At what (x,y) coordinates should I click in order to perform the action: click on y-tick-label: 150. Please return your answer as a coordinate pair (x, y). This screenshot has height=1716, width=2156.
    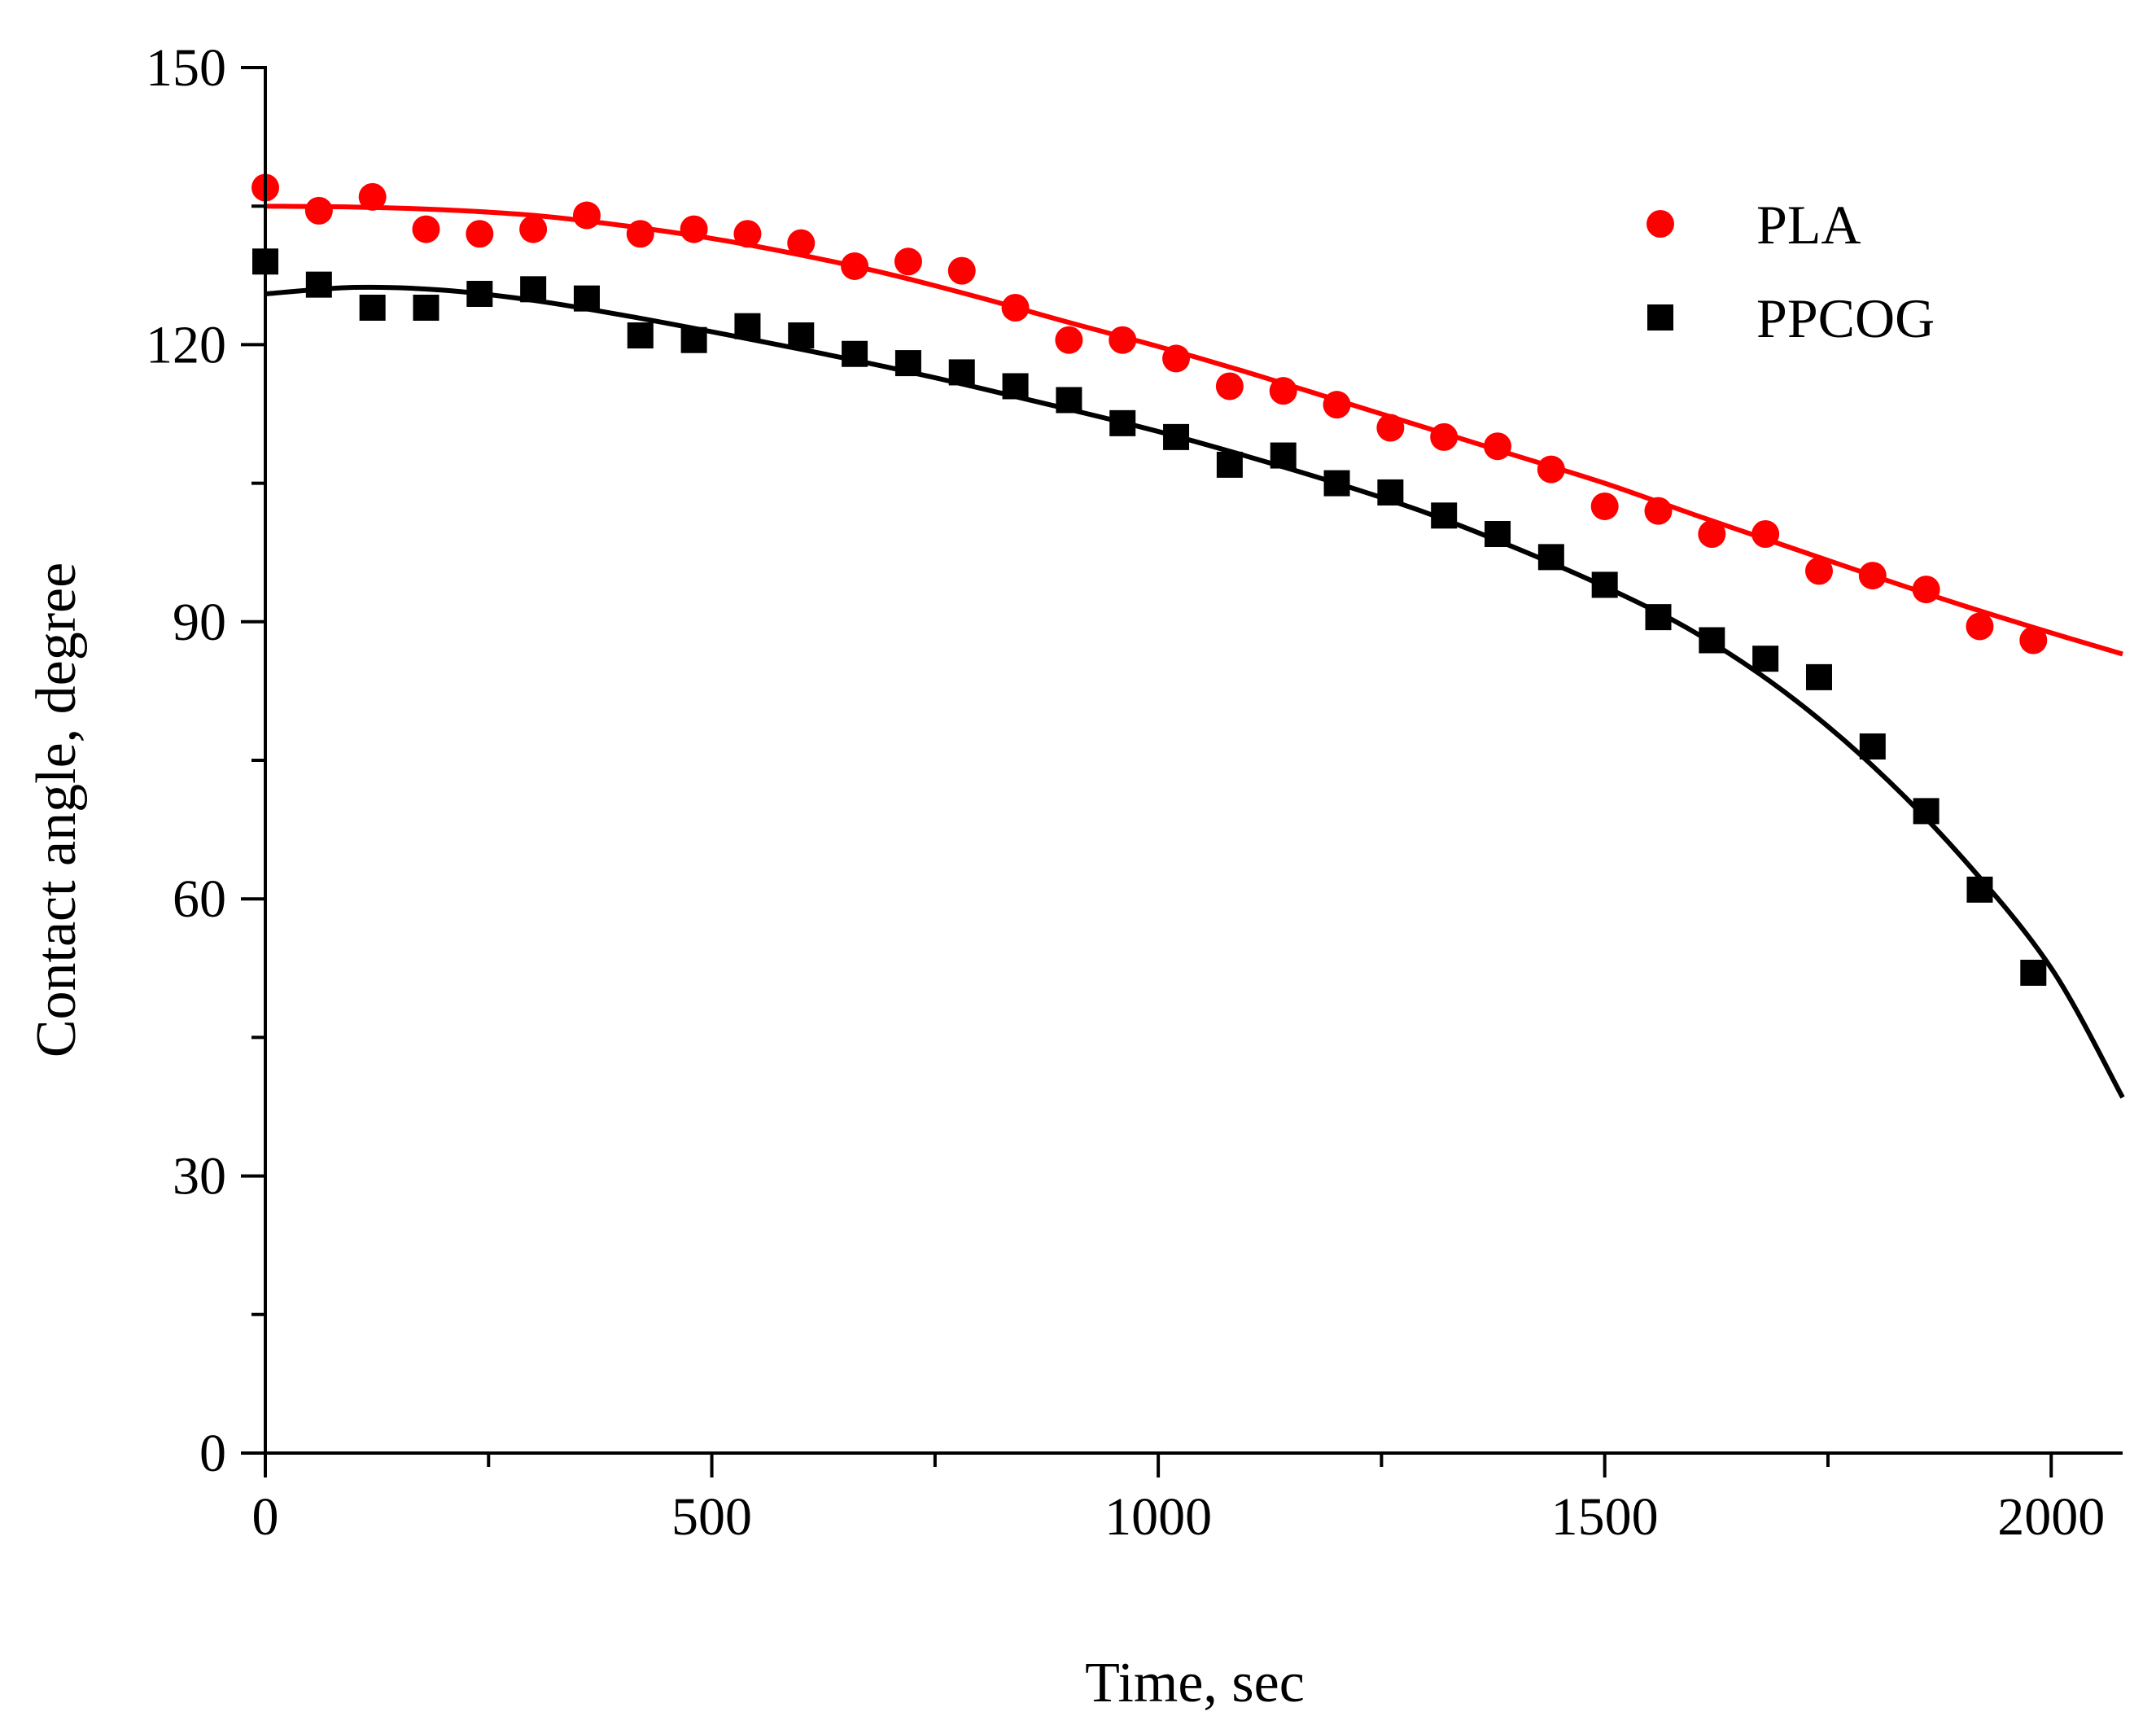
    Looking at the image, I should click on (186, 68).